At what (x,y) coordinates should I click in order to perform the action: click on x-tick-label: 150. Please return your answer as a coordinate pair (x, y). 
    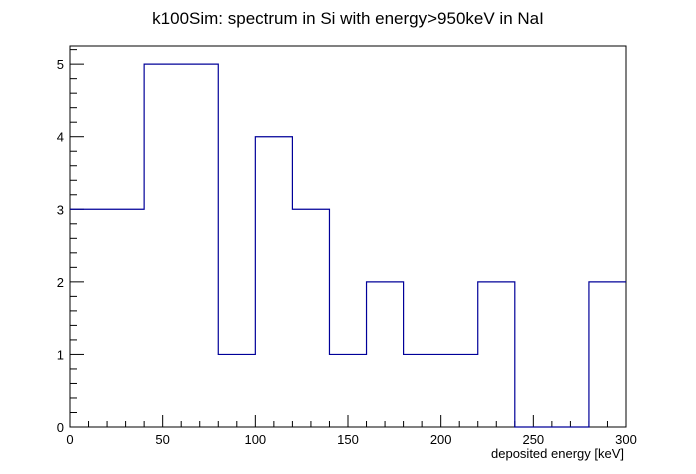
    Looking at the image, I should click on (348, 439).